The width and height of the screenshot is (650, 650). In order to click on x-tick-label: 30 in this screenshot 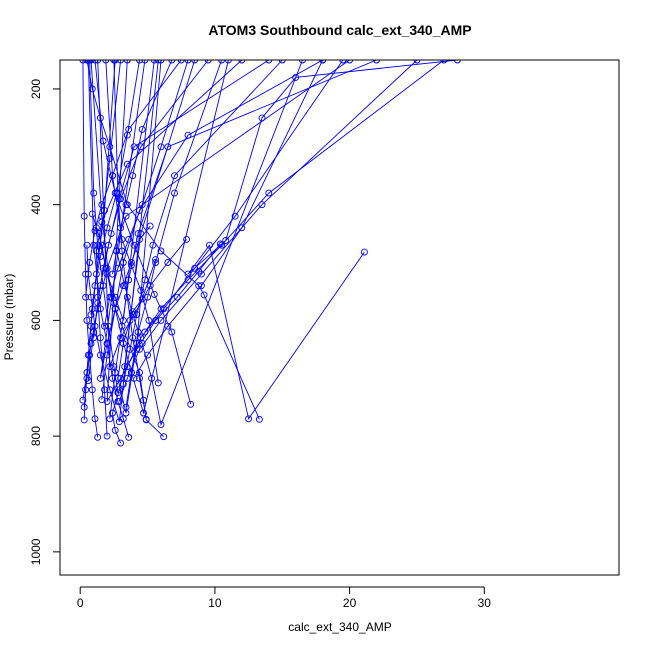, I will do `click(485, 603)`.